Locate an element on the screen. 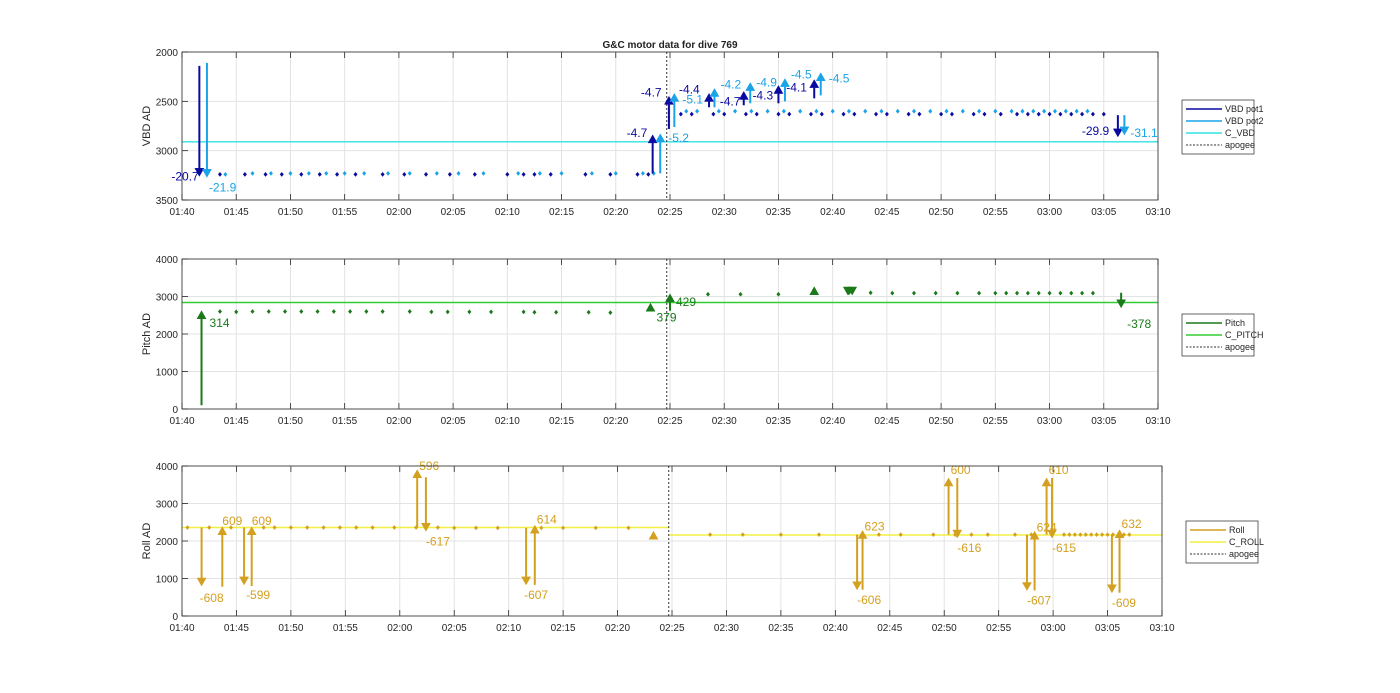 Image resolution: width=1400 pixels, height=693 pixels. y-tick-label: 3000 is located at coordinates (167, 505).